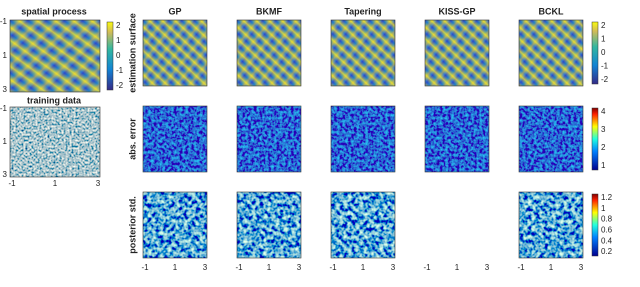 The height and width of the screenshot is (287, 640). I want to click on panel-title: spatial process, so click(54, 11).